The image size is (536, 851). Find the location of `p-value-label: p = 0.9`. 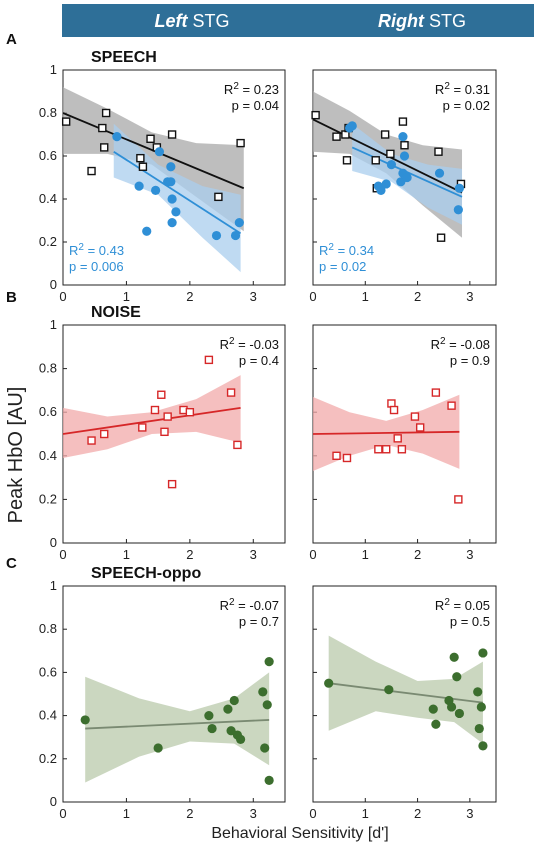

p-value-label: p = 0.9 is located at coordinates (470, 360).